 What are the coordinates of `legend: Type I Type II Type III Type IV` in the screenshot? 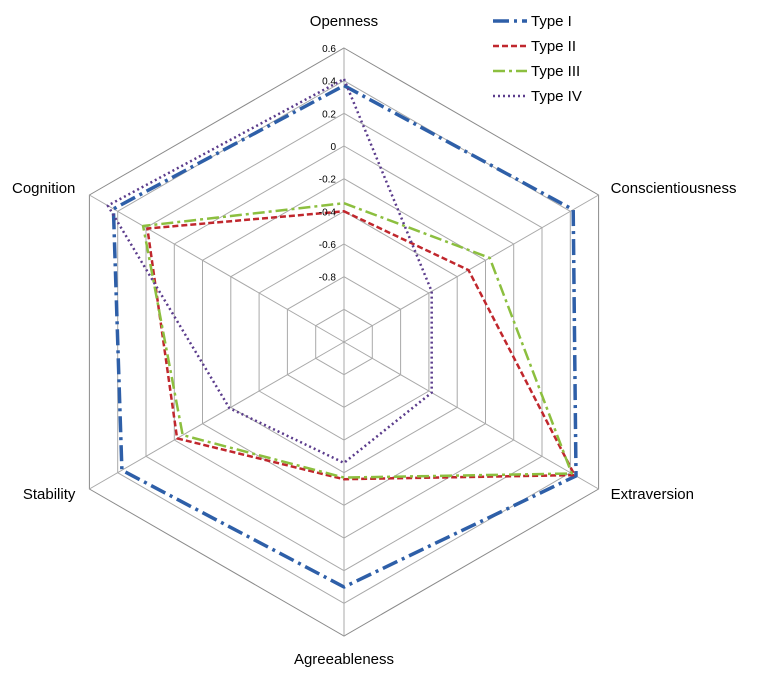 It's located at (537, 59).